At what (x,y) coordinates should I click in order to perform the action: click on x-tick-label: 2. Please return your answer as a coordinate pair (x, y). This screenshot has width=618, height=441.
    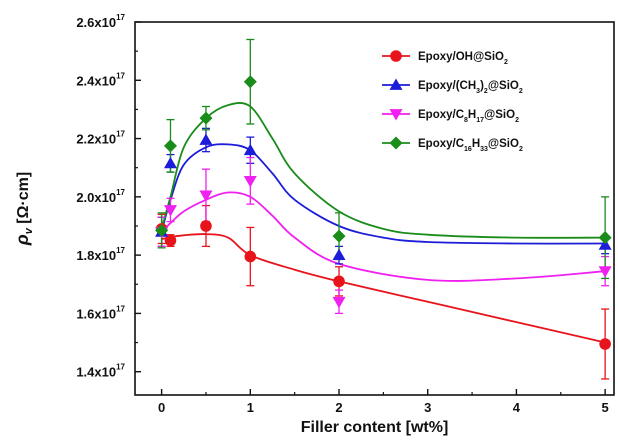
    Looking at the image, I should click on (338, 407).